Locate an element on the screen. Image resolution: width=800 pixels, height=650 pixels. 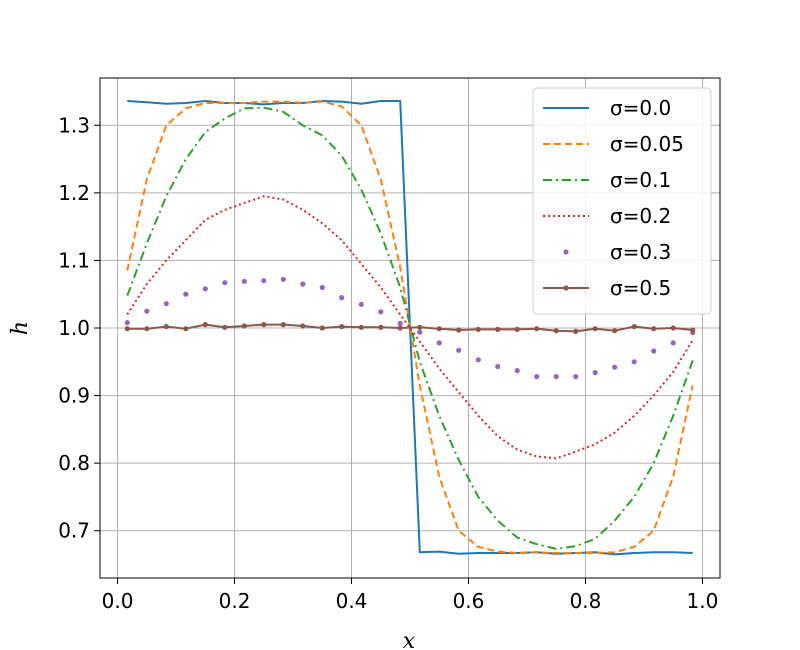
x-tick-label: 0.0 is located at coordinates (118, 601).